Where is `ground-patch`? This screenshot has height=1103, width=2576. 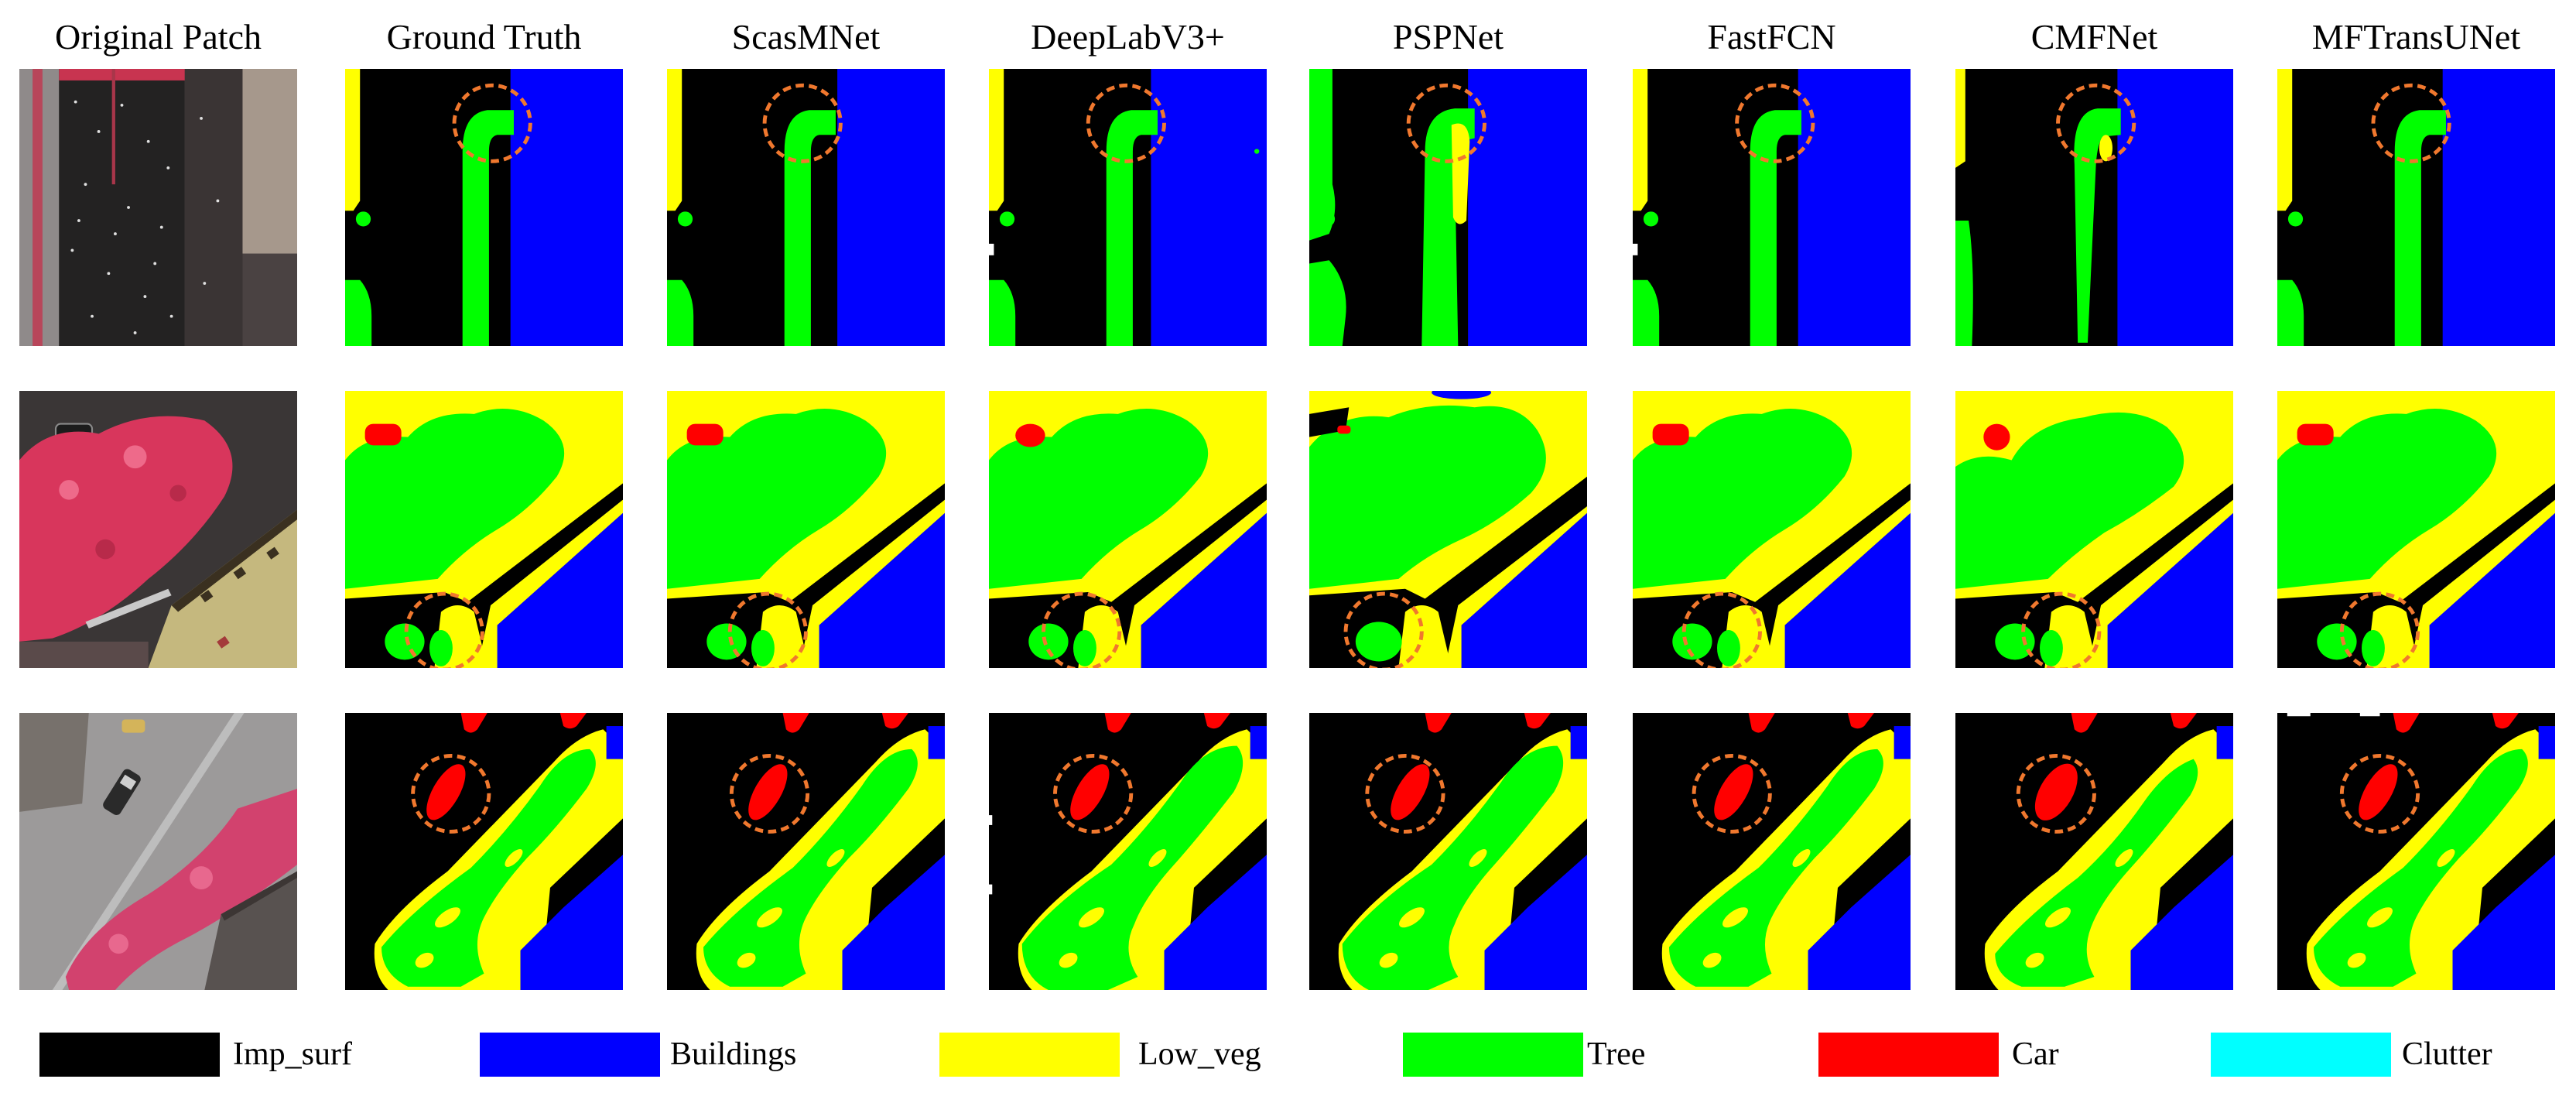
ground-patch is located at coordinates (84, 655).